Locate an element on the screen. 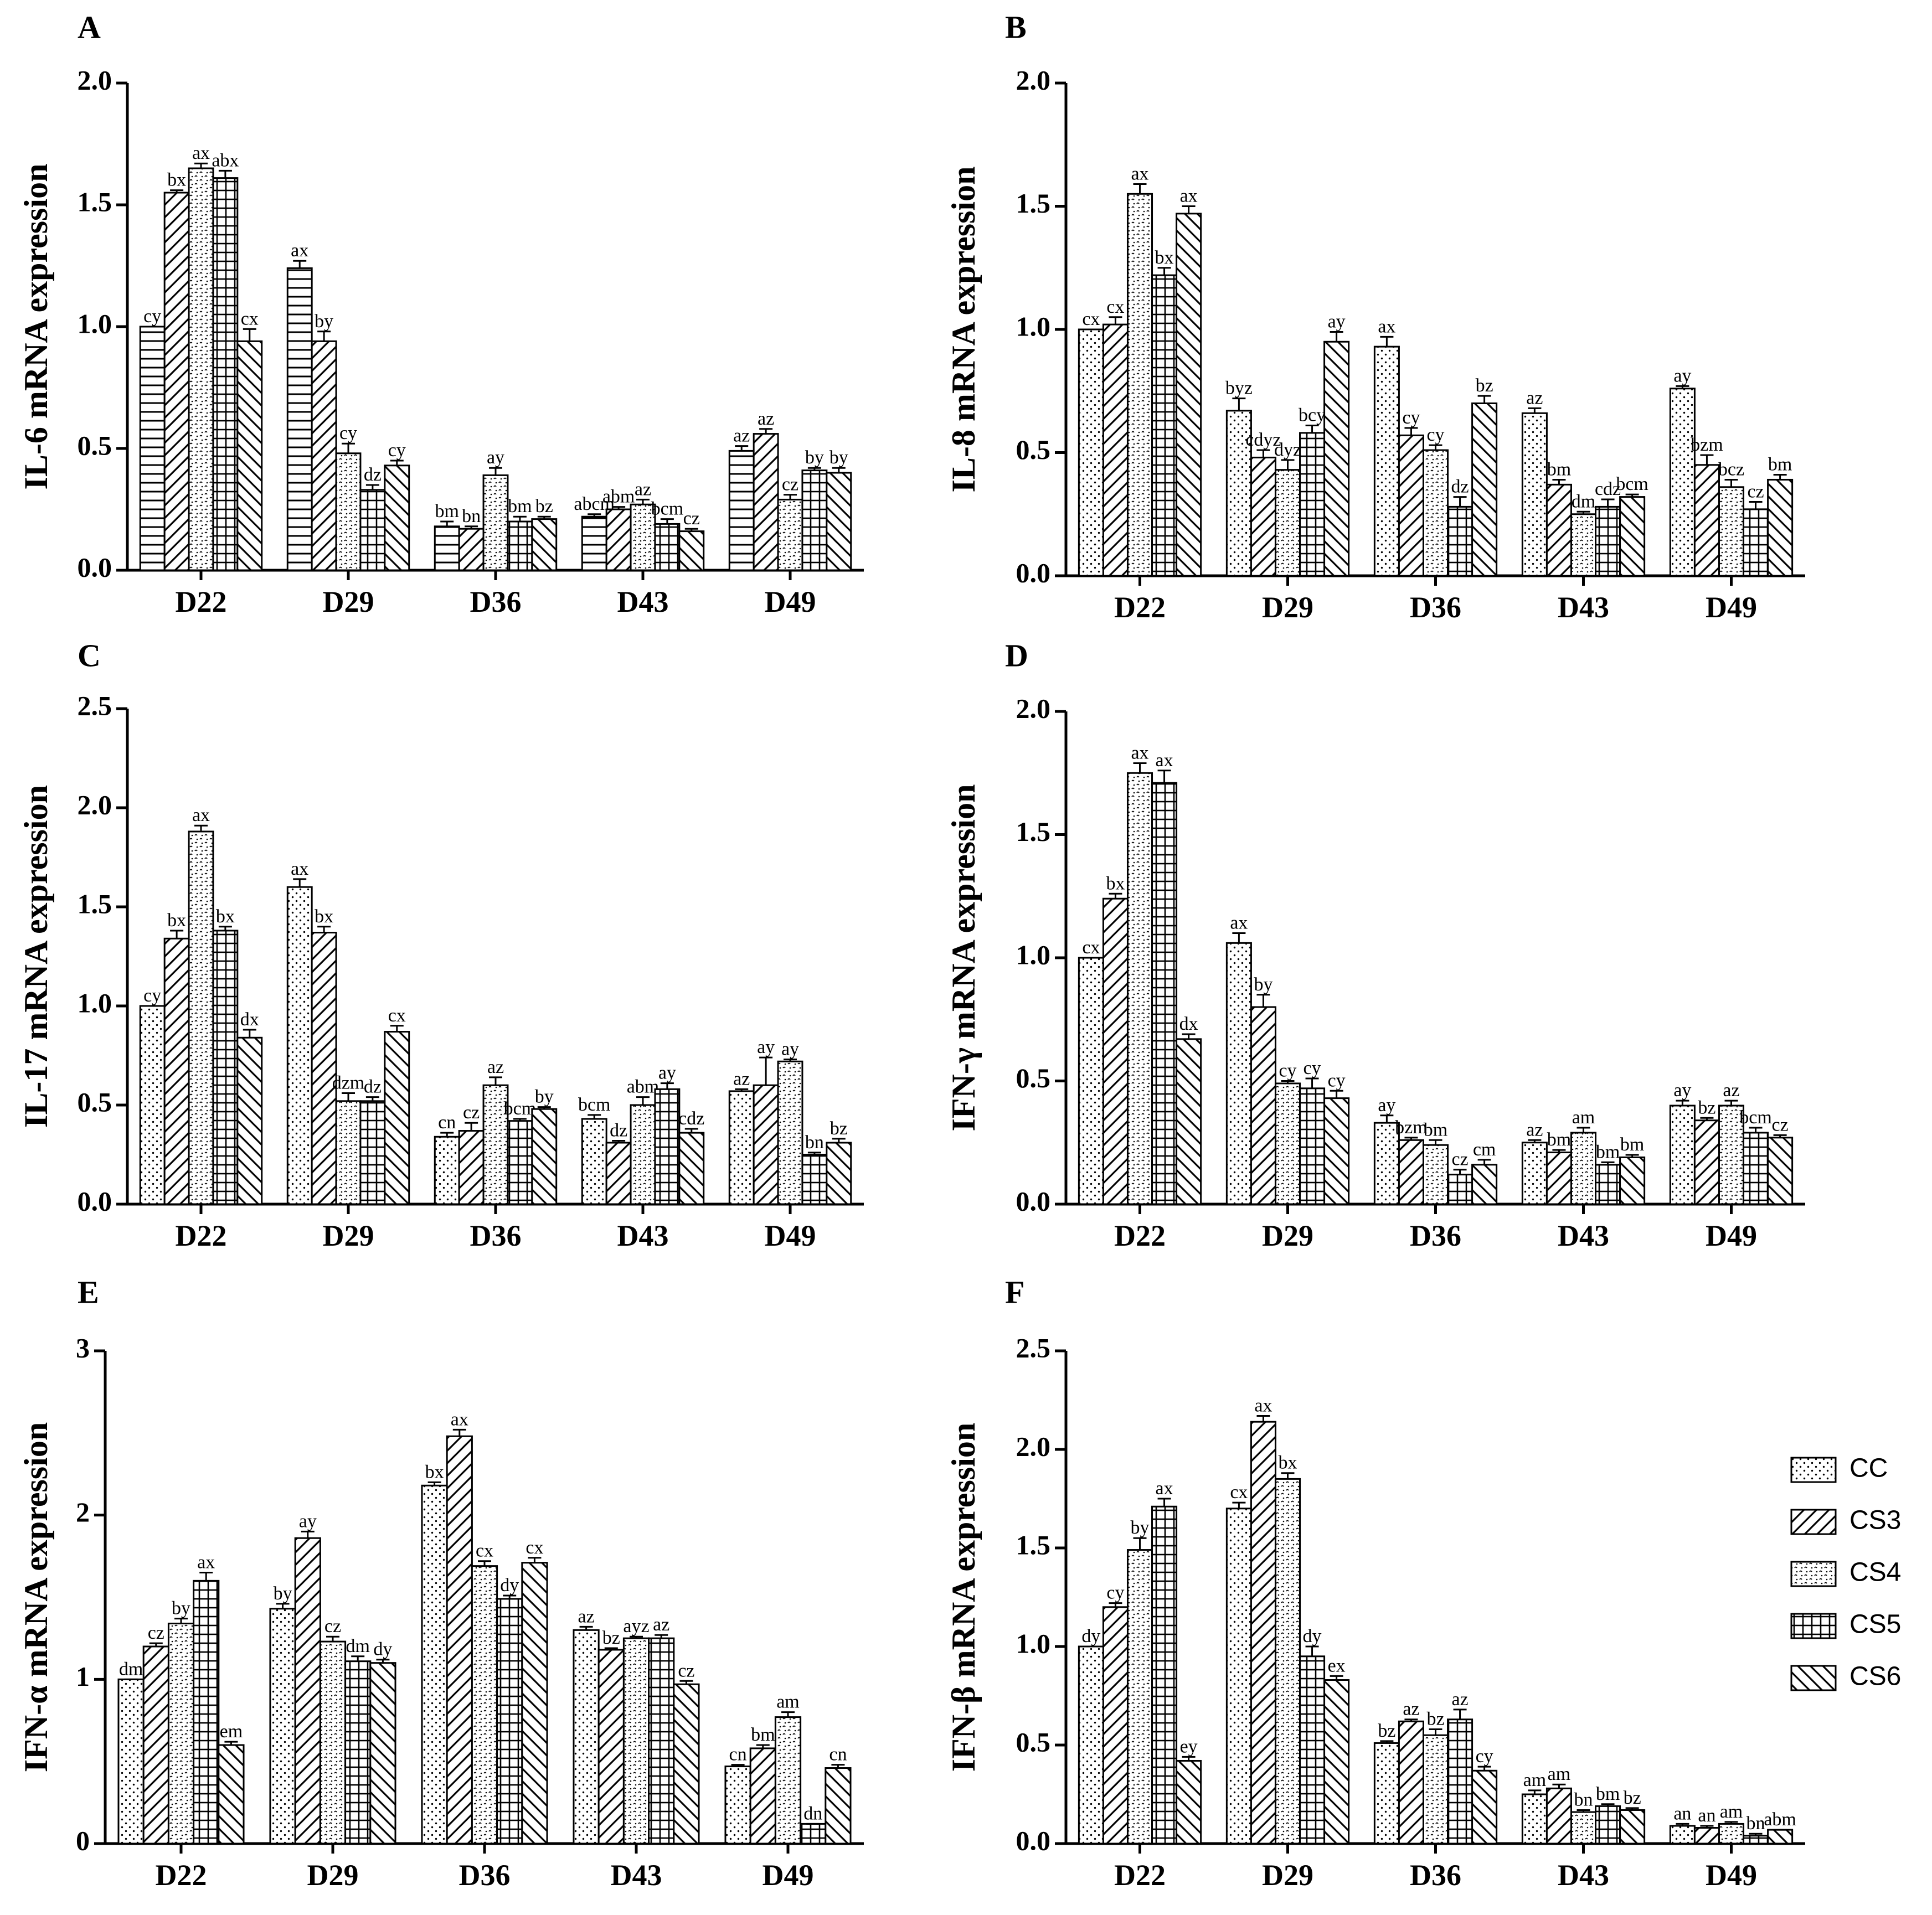 The width and height of the screenshot is (1932, 1915). significance-label: bzm is located at coordinates (1411, 1127).